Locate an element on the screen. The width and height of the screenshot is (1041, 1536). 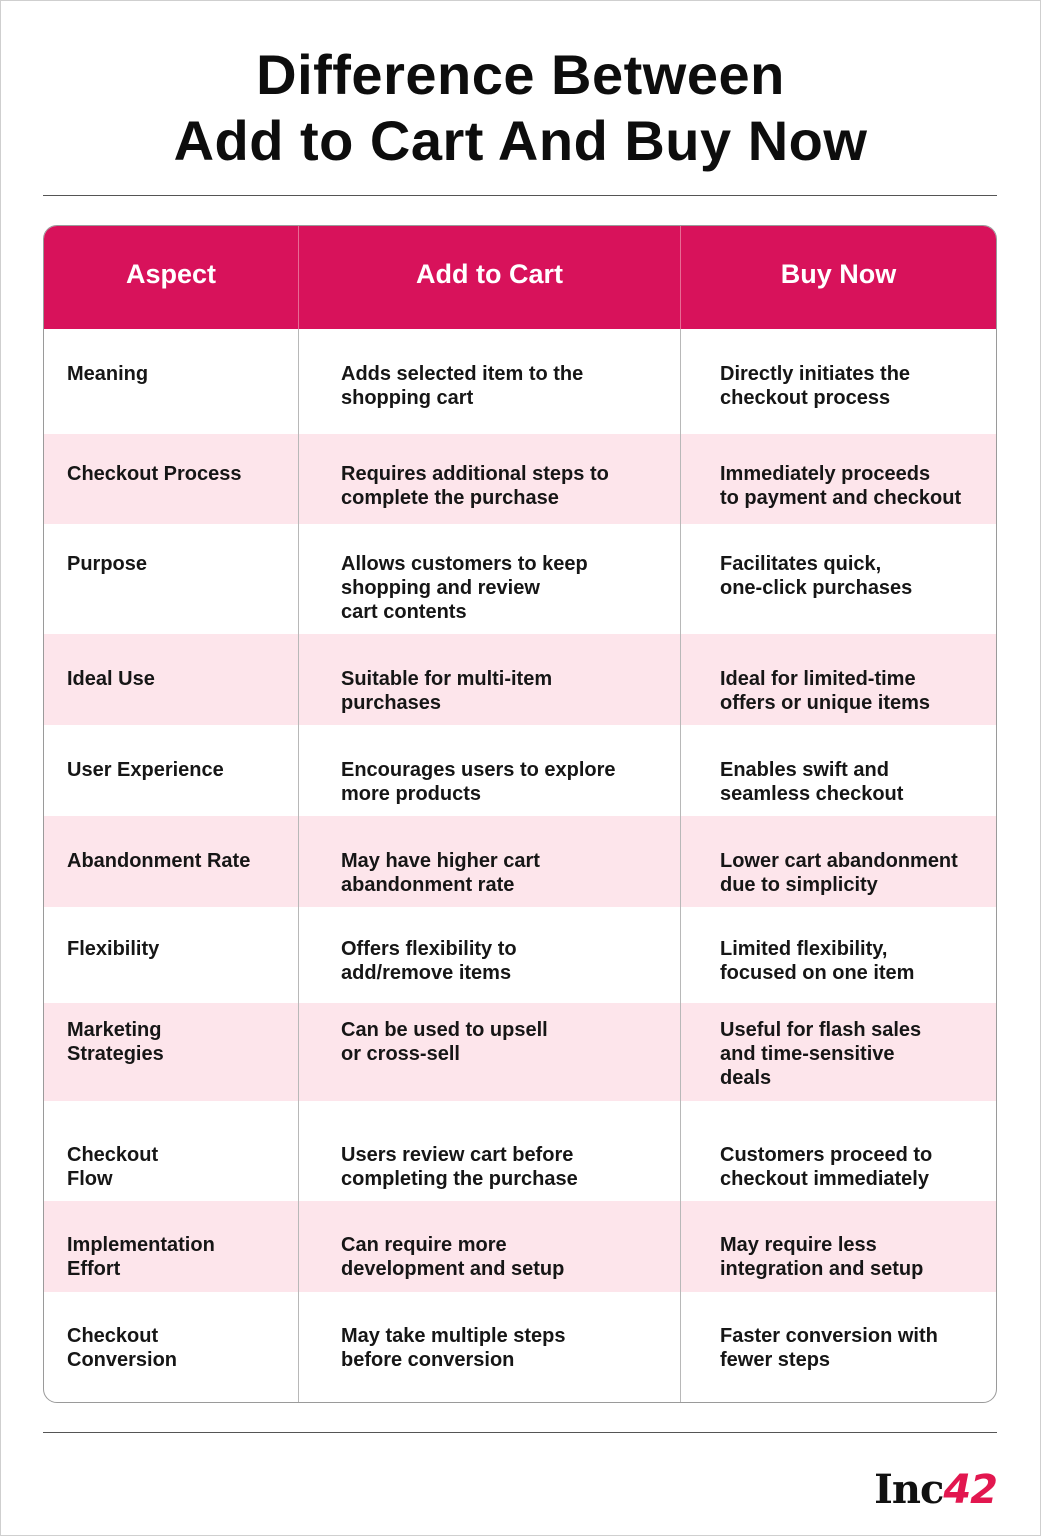
row-label: Checkout Process is located at coordinates (154, 474).